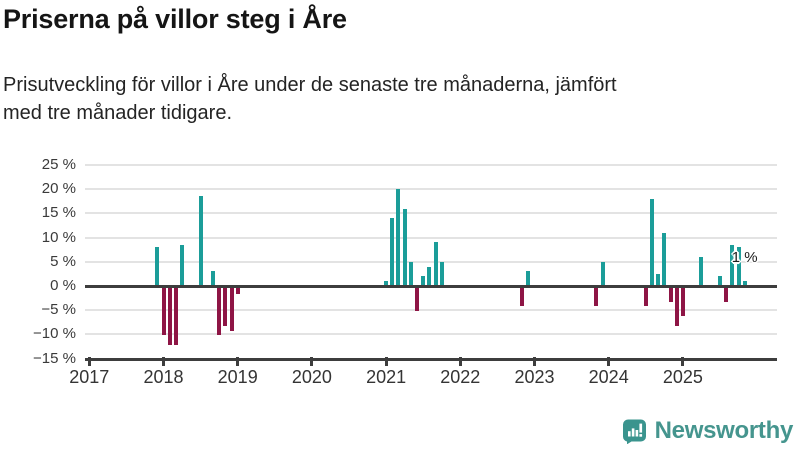 This screenshot has width=800, height=450. What do you see at coordinates (682, 377) in the screenshot?
I see `x-axis-label: 2025` at bounding box center [682, 377].